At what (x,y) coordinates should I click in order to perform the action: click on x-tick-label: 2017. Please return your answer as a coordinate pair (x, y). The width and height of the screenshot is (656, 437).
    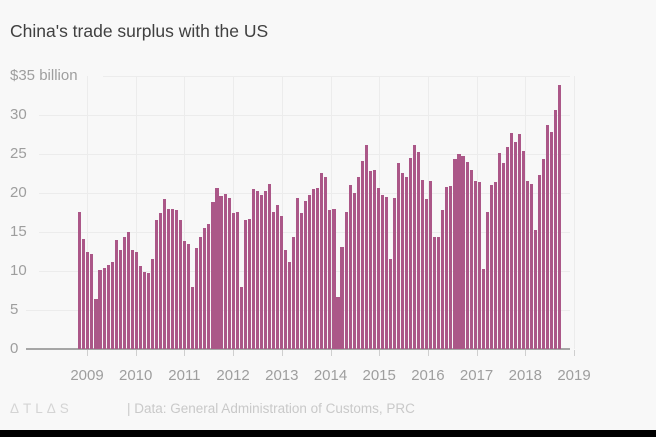
    Looking at the image, I should click on (476, 375).